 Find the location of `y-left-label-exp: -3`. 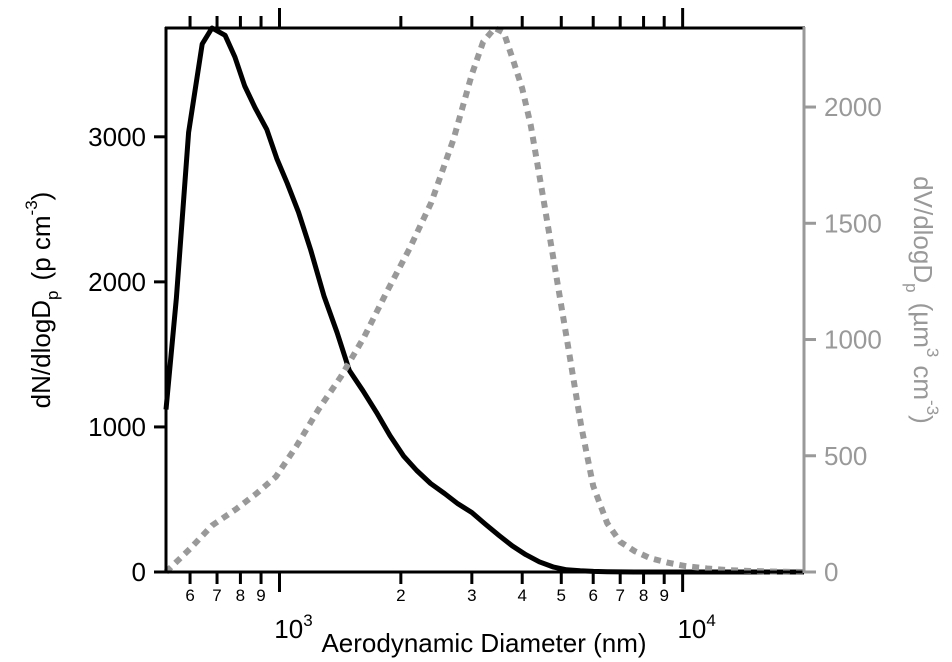

y-left-label-exp: -3 is located at coordinates (31, 207).